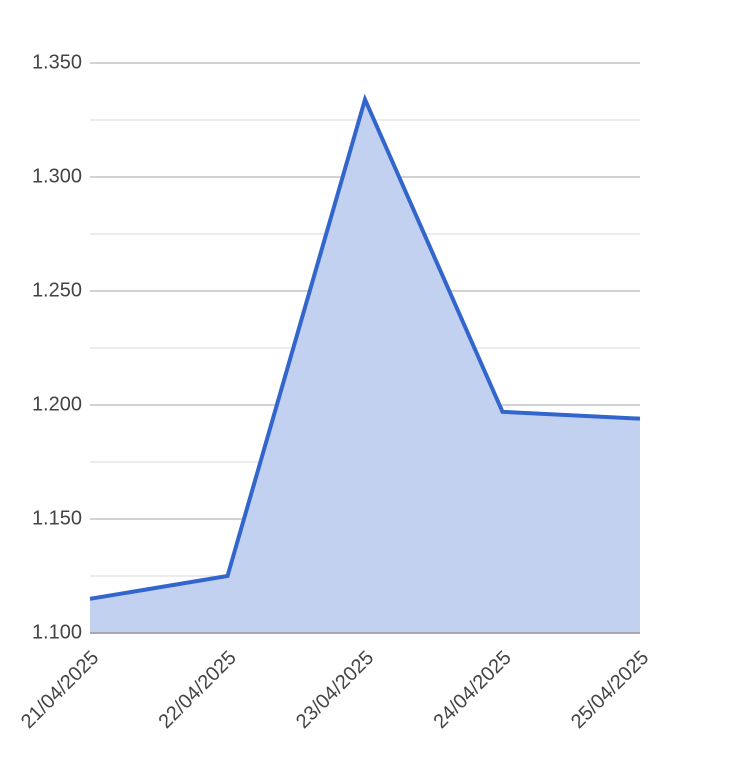 The height and width of the screenshot is (769, 730). I want to click on x-tick-label: 22/04/2025, so click(197, 690).